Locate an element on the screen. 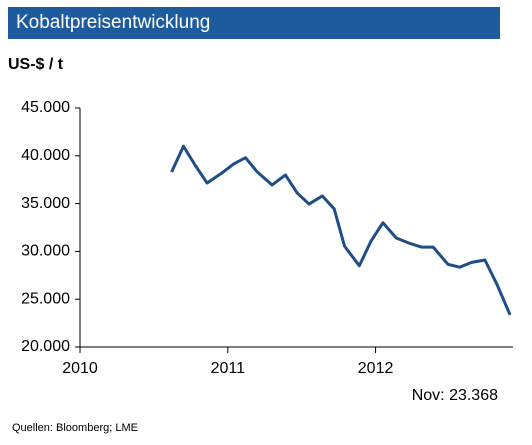  x-tick-label: 2010 is located at coordinates (80, 368).